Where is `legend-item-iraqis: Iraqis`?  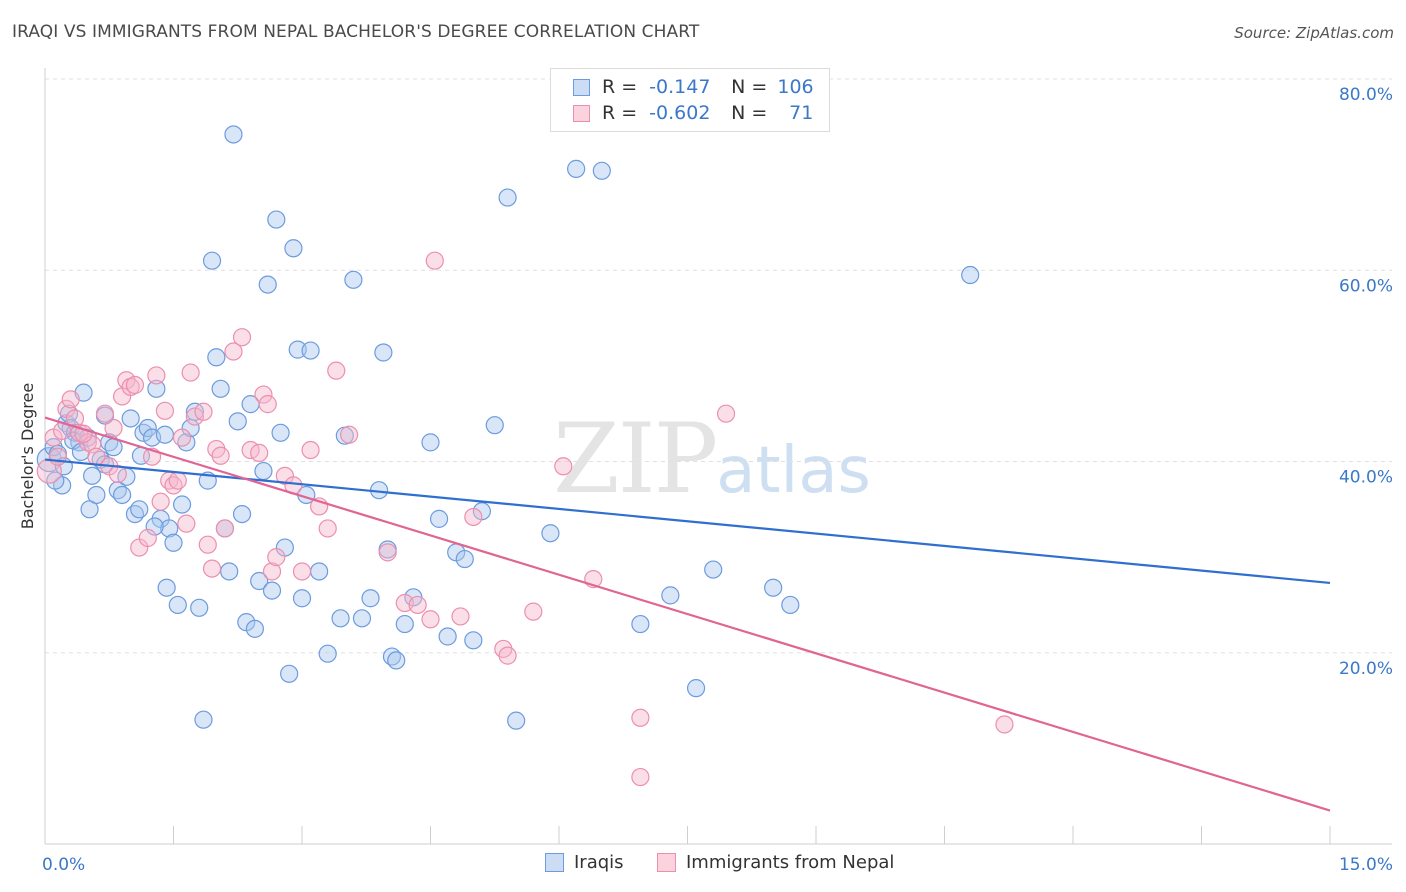
legend-item-iraqis: Iraqis is located at coordinates (584, 862).